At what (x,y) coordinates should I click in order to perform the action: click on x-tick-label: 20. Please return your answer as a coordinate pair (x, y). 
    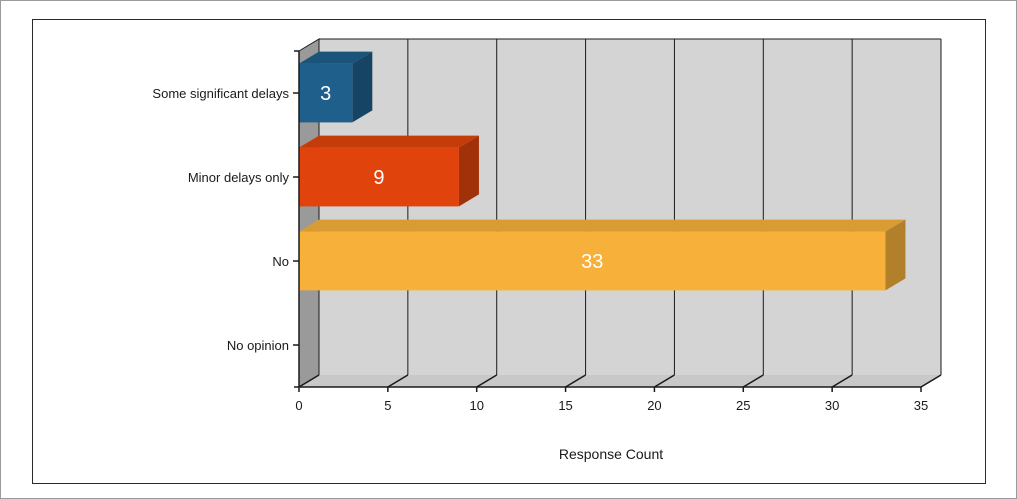
    Looking at the image, I should click on (654, 405).